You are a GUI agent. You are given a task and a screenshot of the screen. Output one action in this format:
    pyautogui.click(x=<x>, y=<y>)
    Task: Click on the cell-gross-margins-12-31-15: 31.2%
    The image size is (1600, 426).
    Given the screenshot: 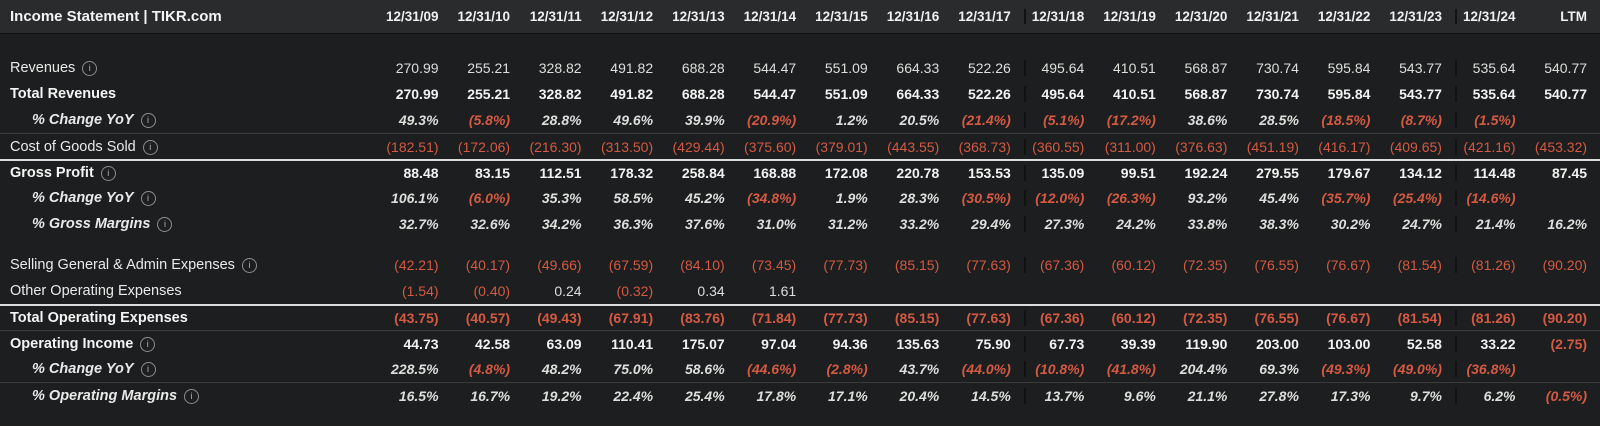 What is the action you would take?
    pyautogui.click(x=848, y=224)
    